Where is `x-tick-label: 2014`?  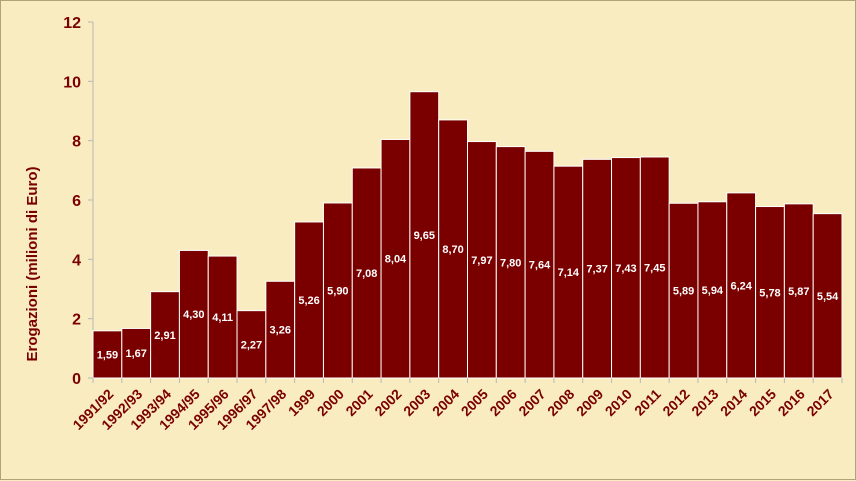
x-tick-label: 2014 is located at coordinates (733, 402).